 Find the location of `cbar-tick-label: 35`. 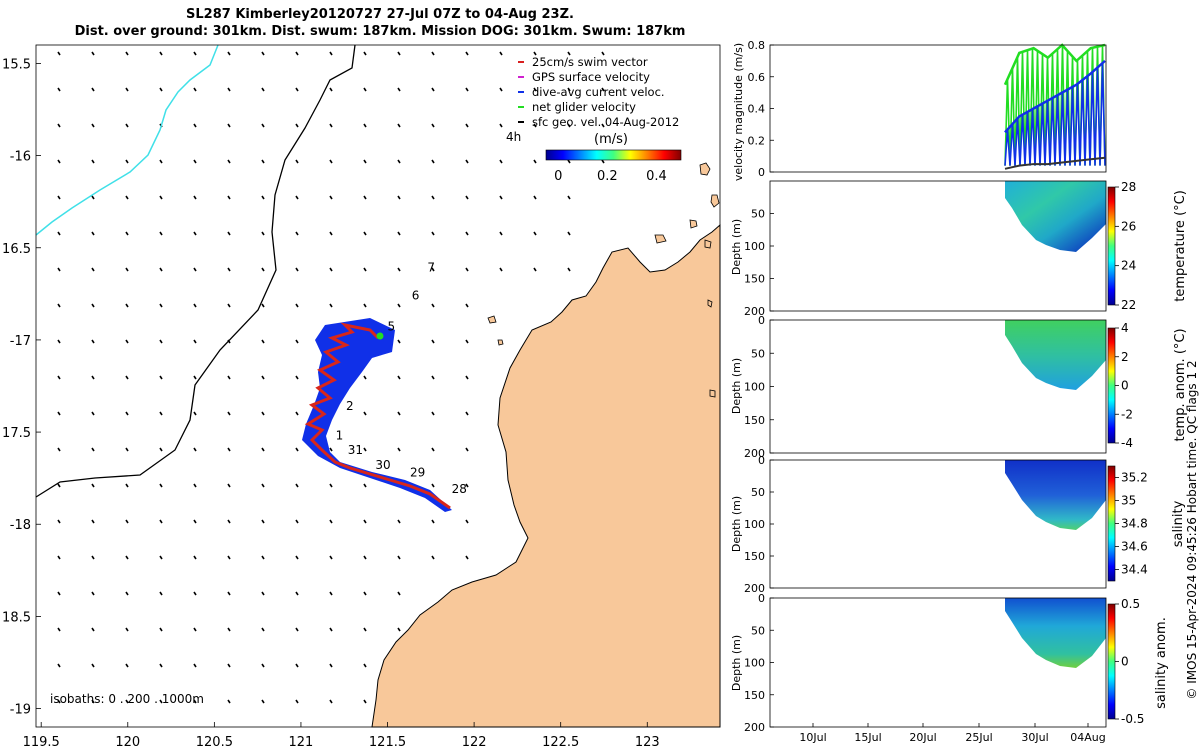

cbar-tick-label: 35 is located at coordinates (1128, 501).